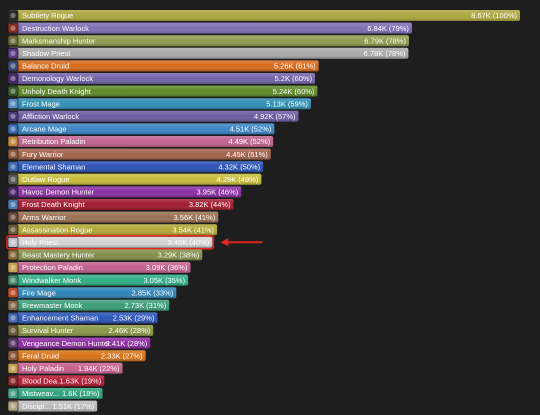 The image size is (540, 415). Describe the element at coordinates (153, 292) in the screenshot. I see `value-label: 2.85K (33%)` at that location.